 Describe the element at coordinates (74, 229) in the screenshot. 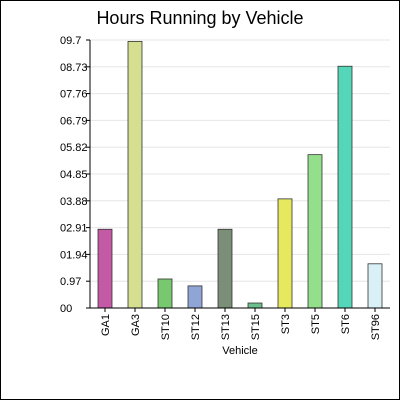

I see `y-tick-label: 02.91` at that location.